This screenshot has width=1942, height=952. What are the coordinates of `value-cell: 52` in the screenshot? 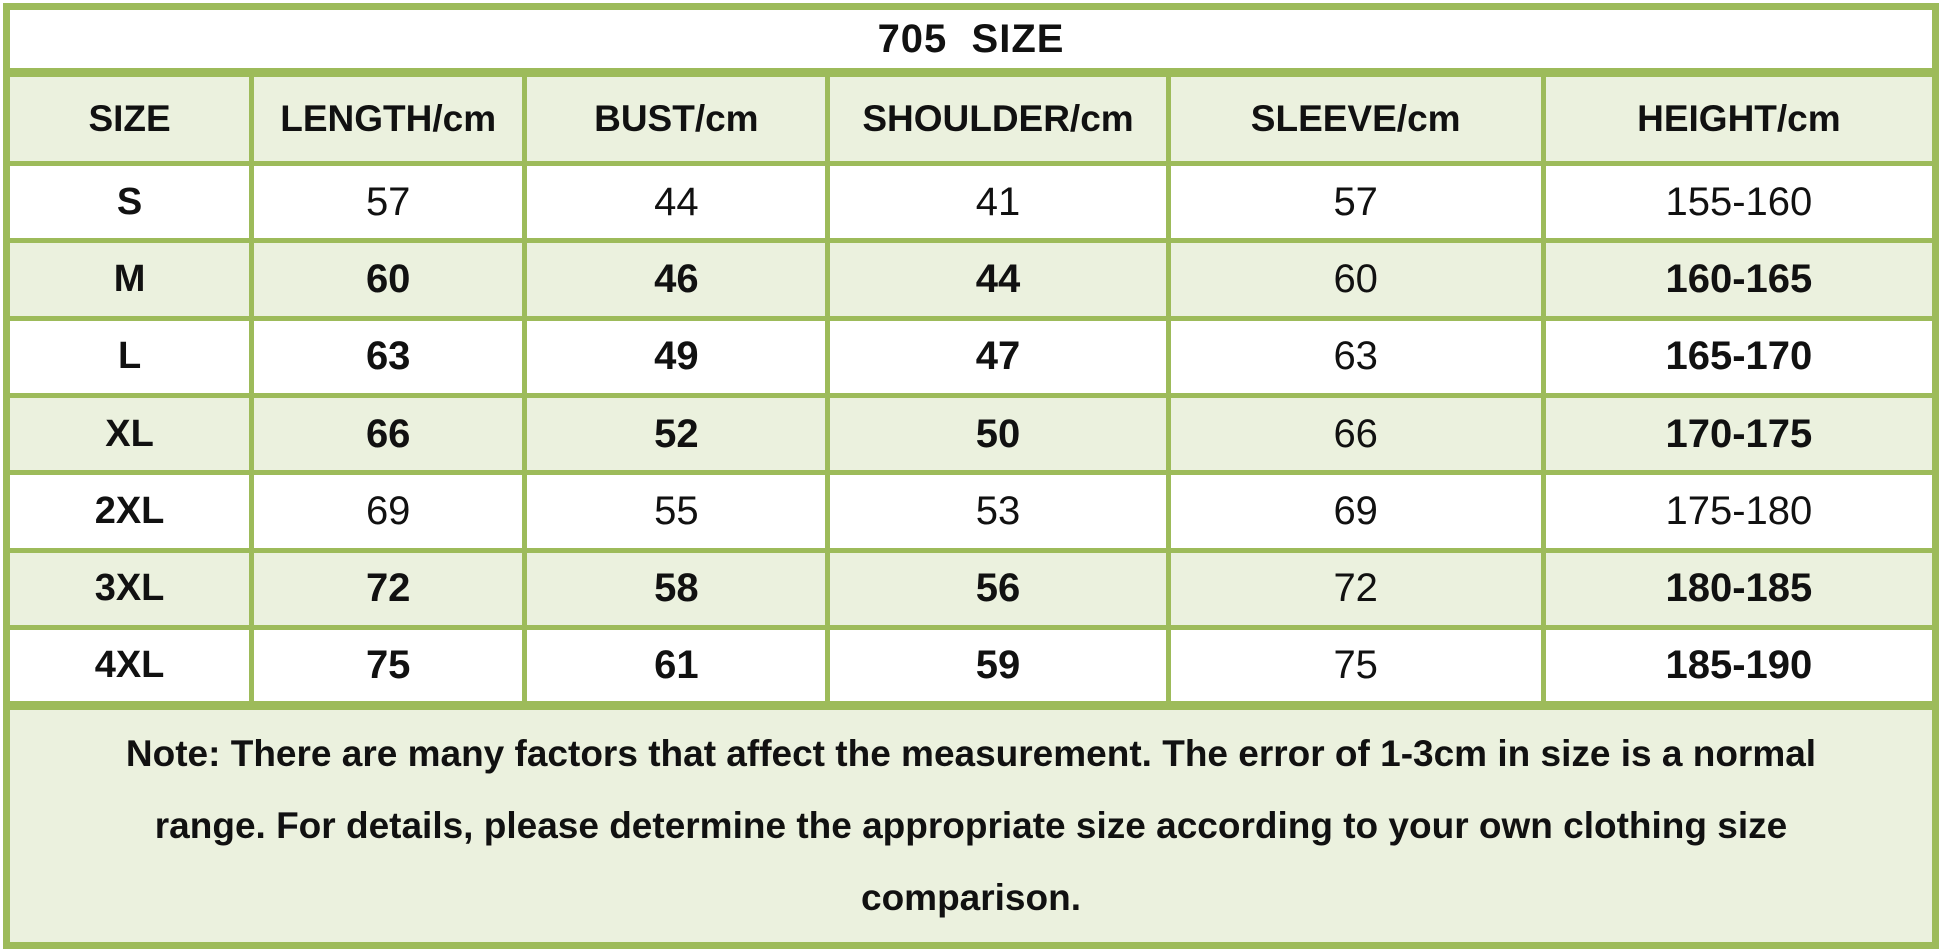 It's located at (676, 434).